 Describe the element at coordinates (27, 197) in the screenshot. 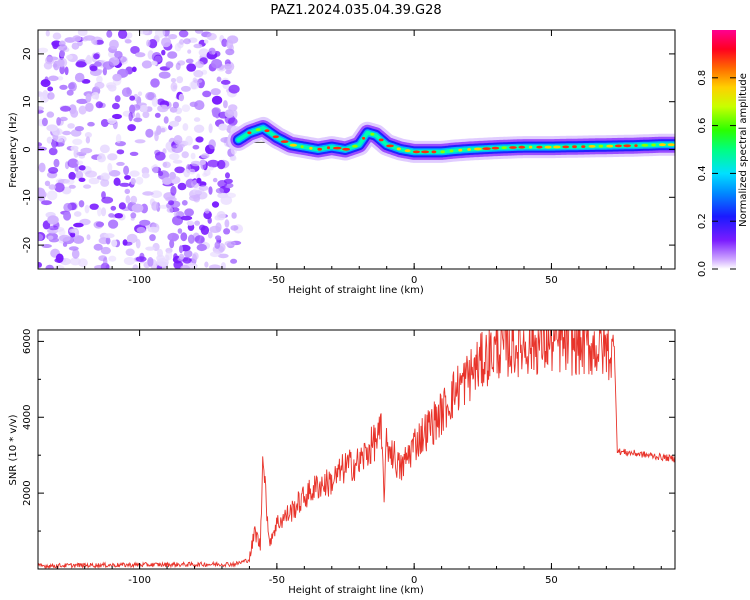

I see `y-tick-label: -10` at that location.